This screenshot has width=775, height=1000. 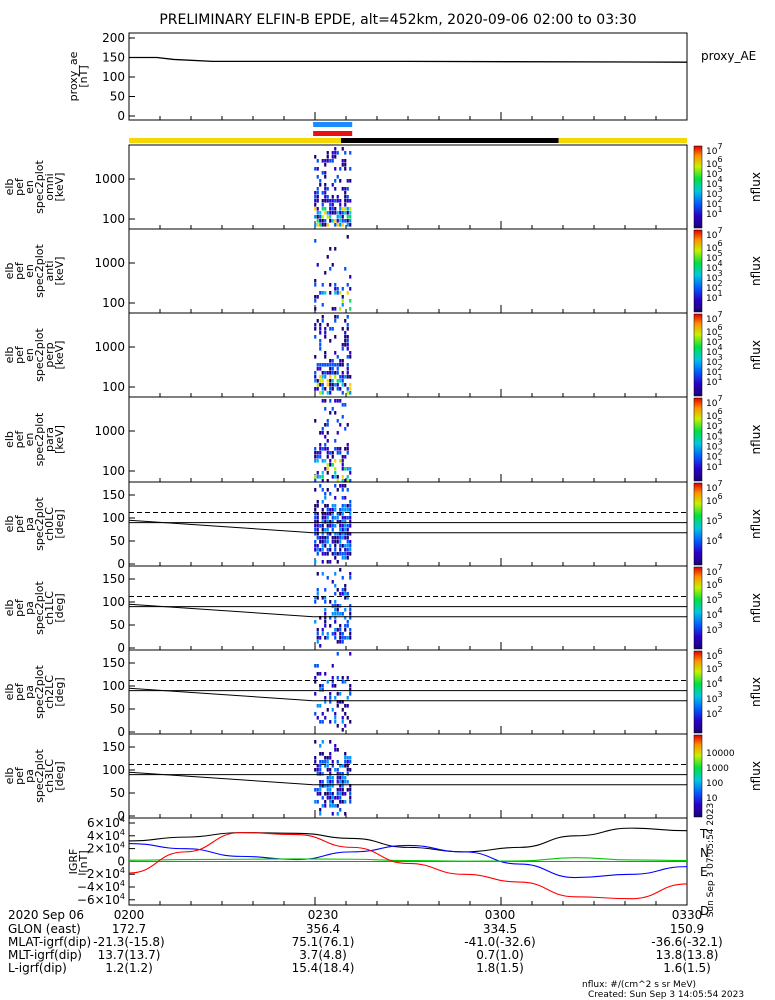 I want to click on y-axis-label: proxy_ae, so click(x=73, y=76).